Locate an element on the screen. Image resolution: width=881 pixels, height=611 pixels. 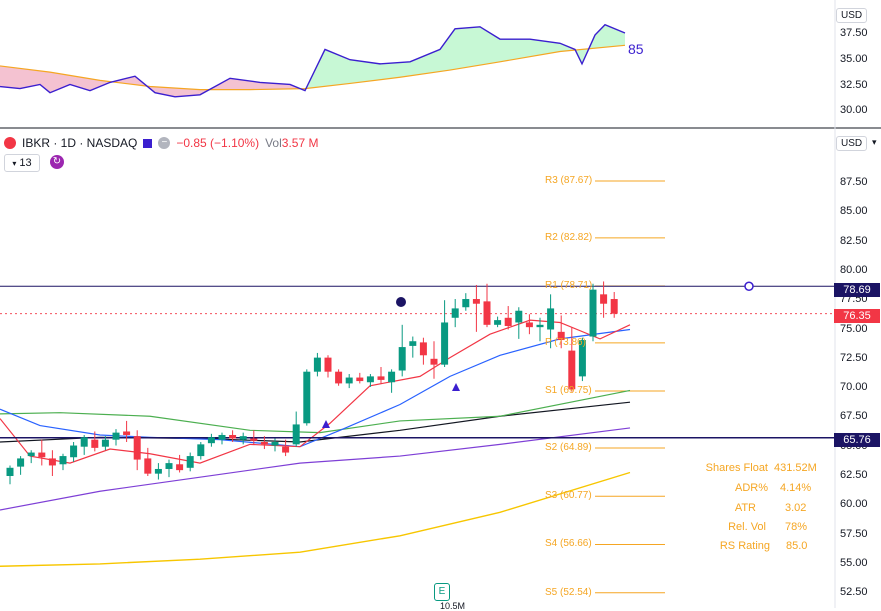
stat-value: 4.14% is located at coordinates (796, 488).